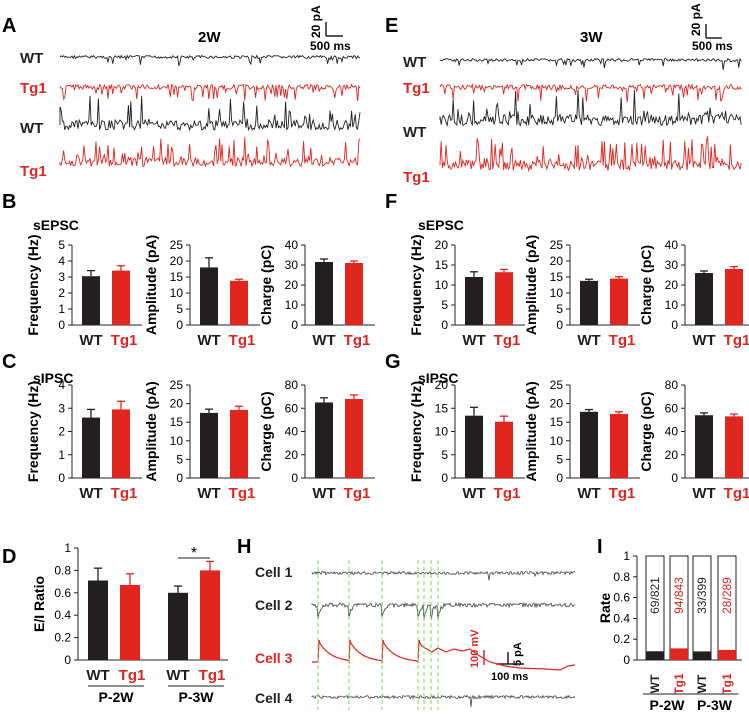 This screenshot has height=715, width=749. I want to click on panel-label-i: I, so click(600, 547).